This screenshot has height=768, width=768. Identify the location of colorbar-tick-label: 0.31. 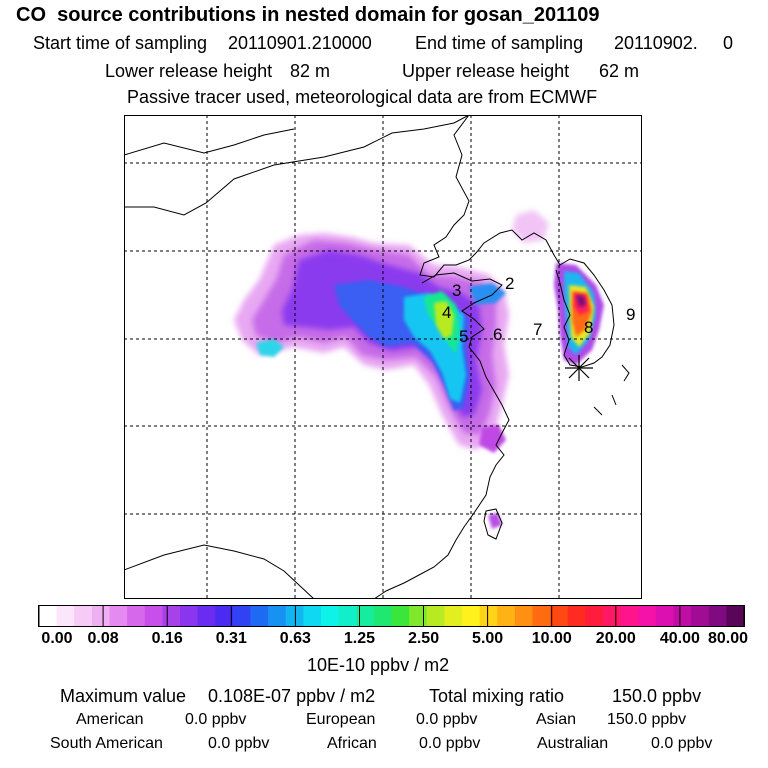
(231, 638).